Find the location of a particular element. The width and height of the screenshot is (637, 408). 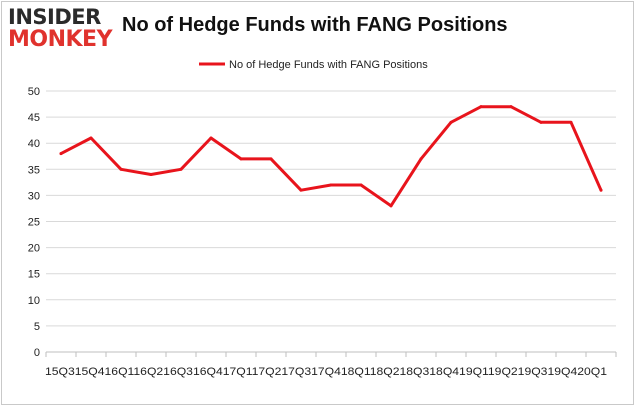

data-point-19Q2 is located at coordinates (511, 107).